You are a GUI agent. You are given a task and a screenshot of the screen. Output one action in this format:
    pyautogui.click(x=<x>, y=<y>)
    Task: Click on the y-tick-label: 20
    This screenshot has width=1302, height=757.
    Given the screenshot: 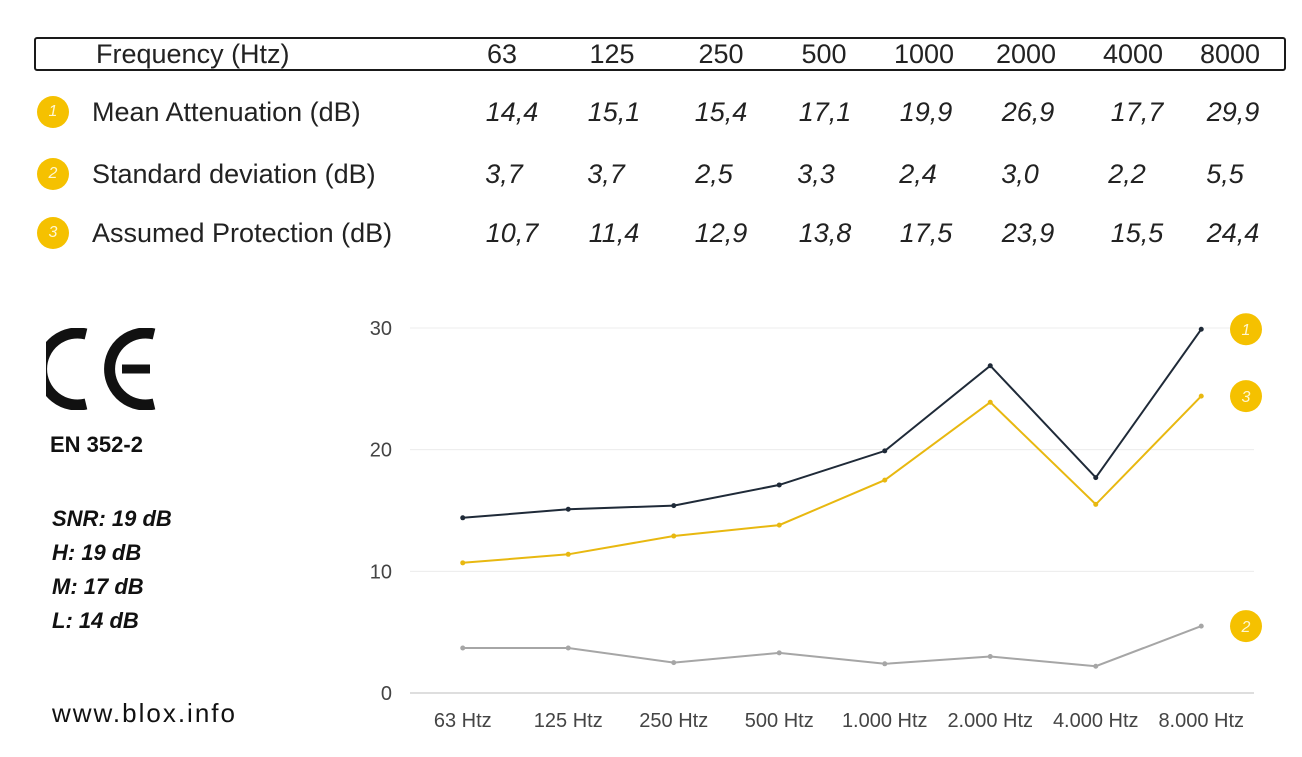 What is the action you would take?
    pyautogui.click(x=381, y=451)
    